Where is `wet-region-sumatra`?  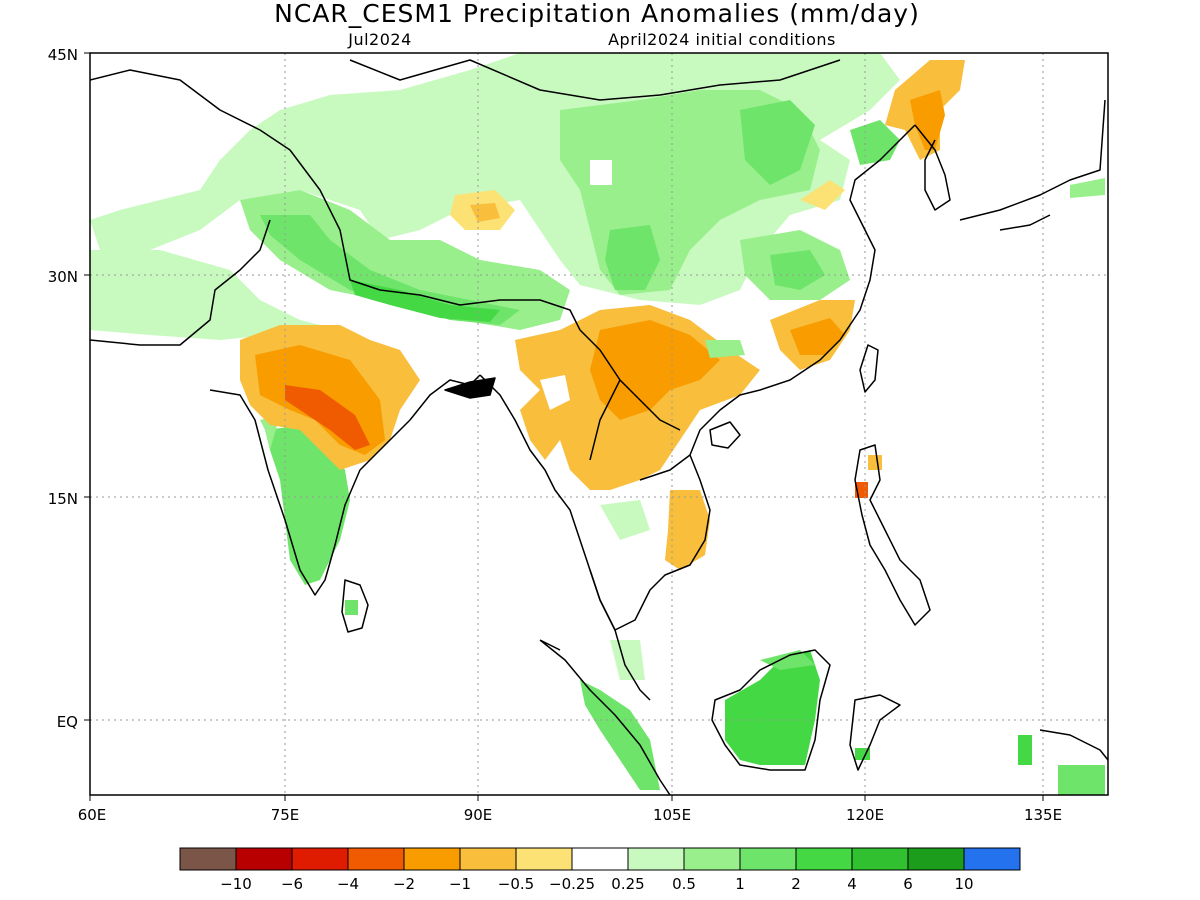 wet-region-sumatra is located at coordinates (620, 735).